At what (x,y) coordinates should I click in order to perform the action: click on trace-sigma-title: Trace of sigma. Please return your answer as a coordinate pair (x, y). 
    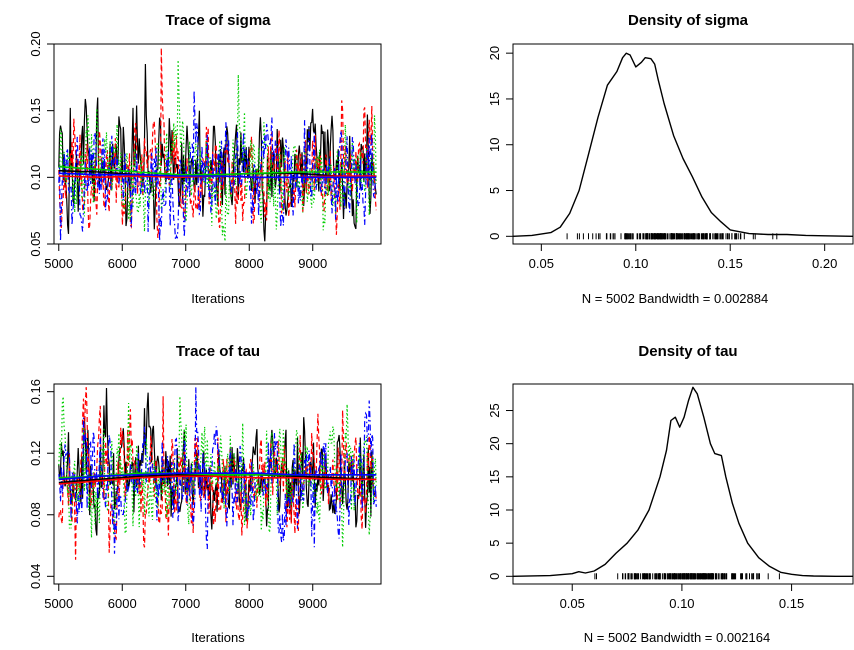
    Looking at the image, I should click on (218, 20).